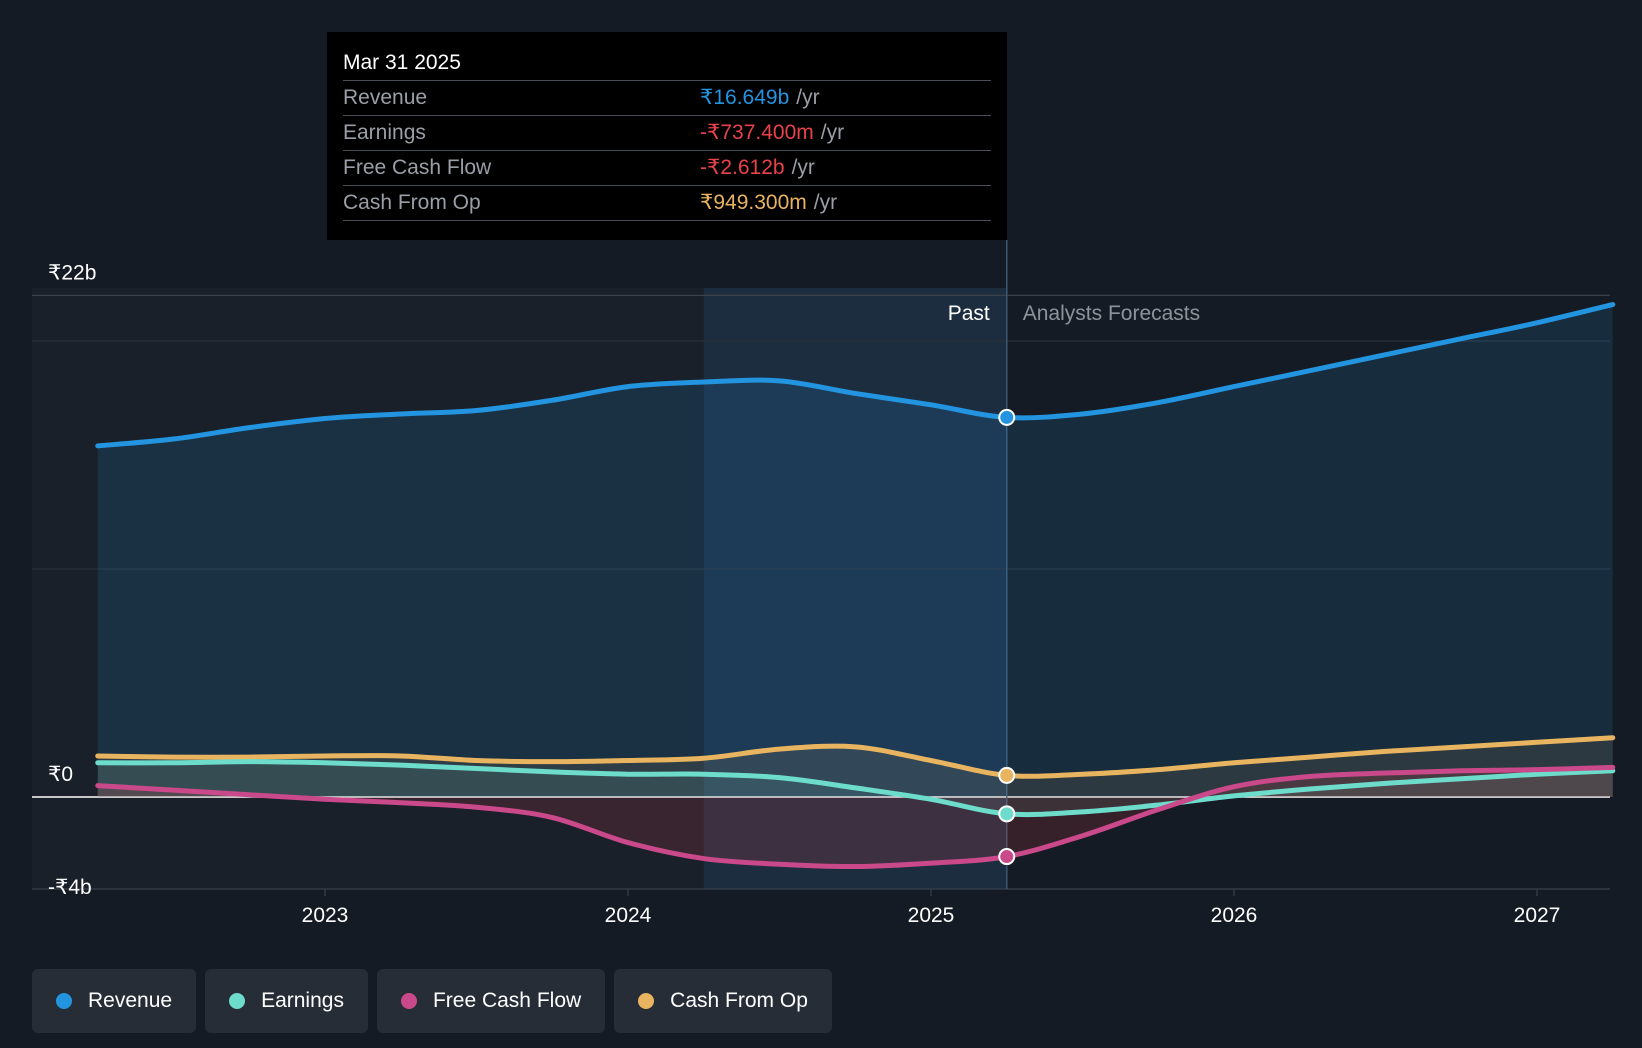 The height and width of the screenshot is (1048, 1642). Describe the element at coordinates (1234, 915) in the screenshot. I see `x-tick-label: 2026` at that location.